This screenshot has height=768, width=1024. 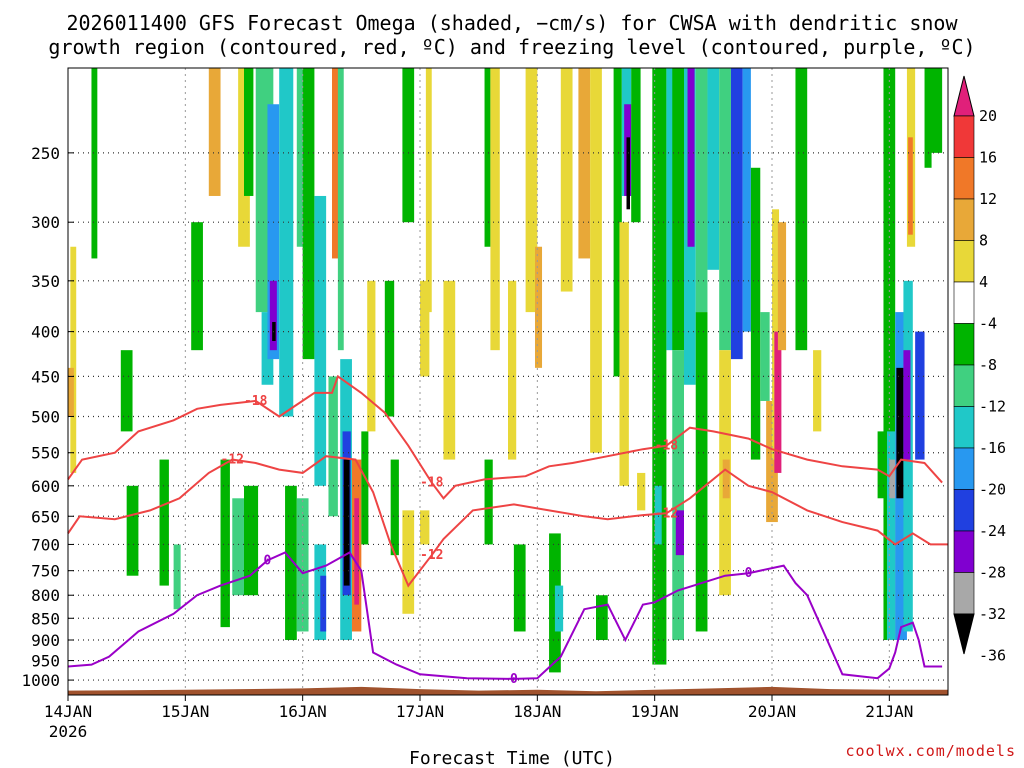 I want to click on x-axis-title: Forecast Time (UTC), so click(x=512, y=758).